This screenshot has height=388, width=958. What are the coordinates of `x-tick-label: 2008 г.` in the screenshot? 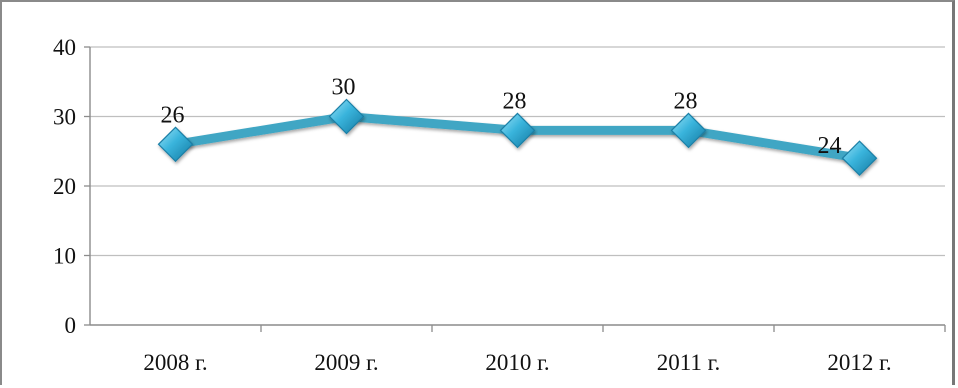 It's located at (175, 362).